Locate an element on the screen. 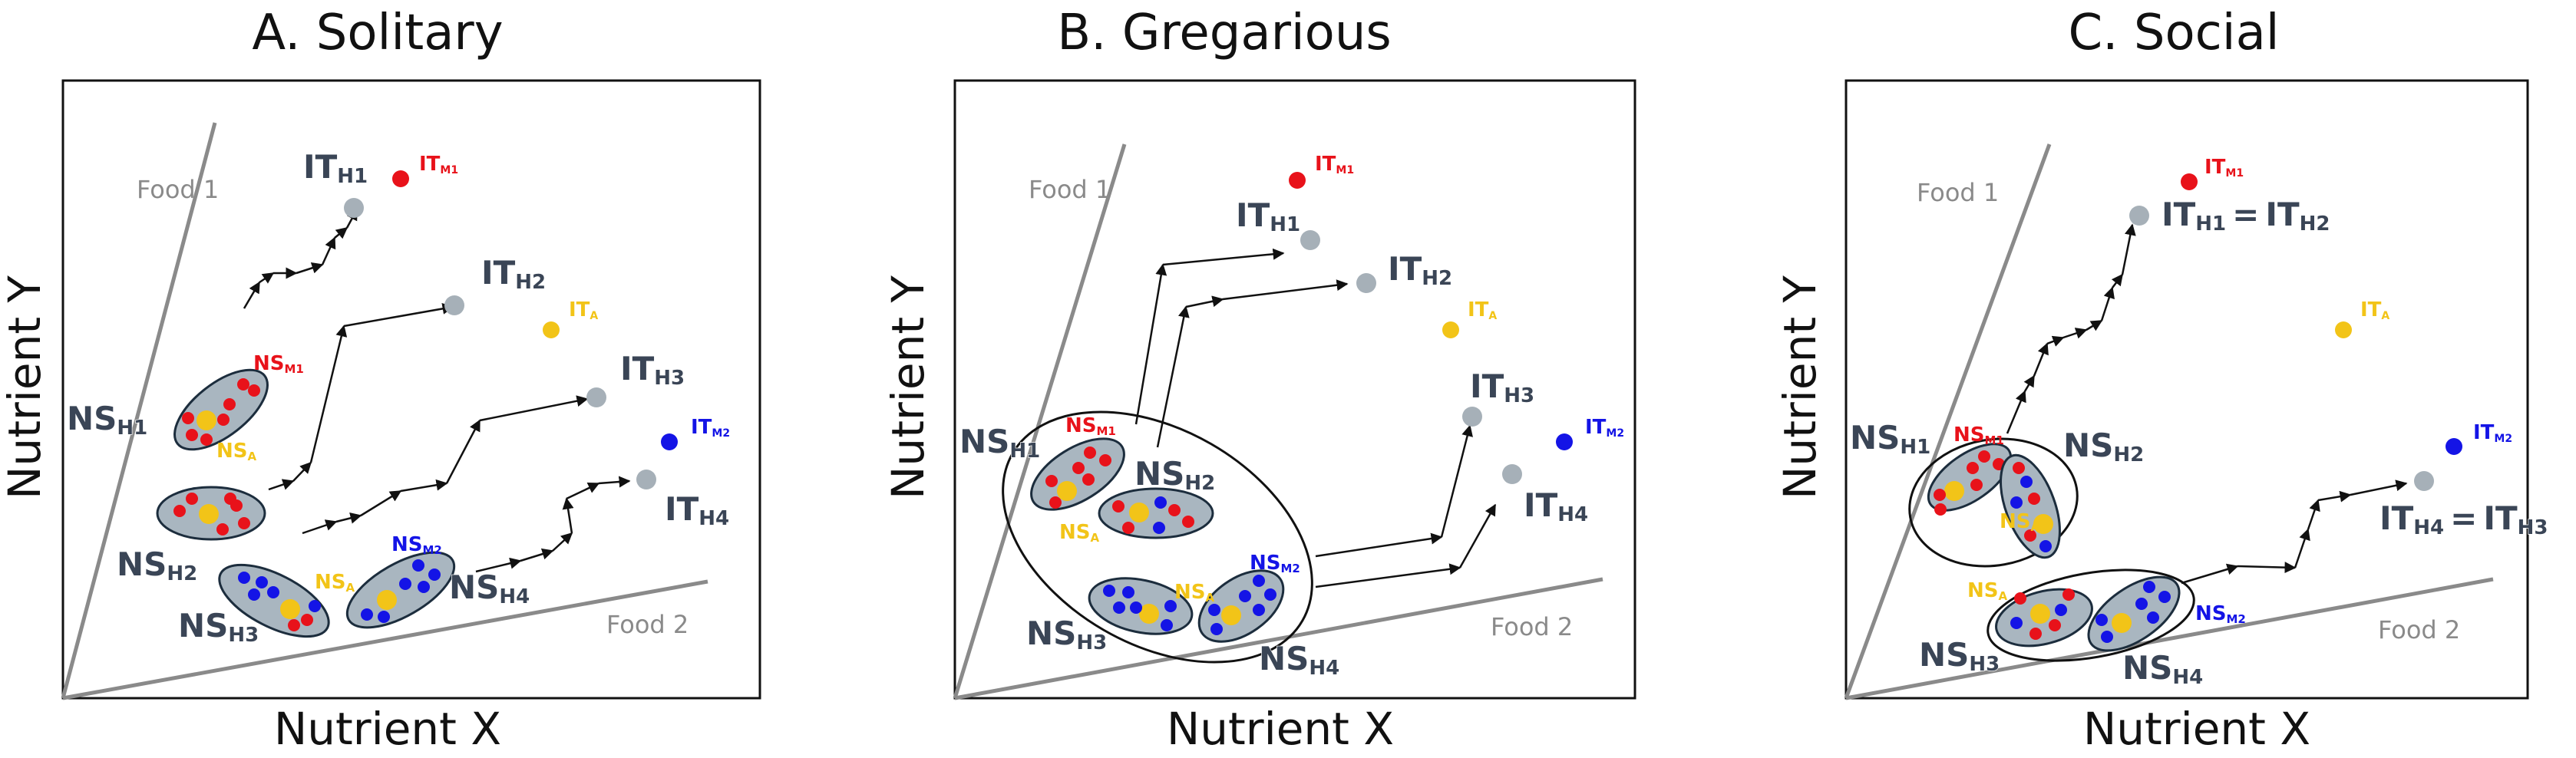 This screenshot has width=2576, height=758. svg-text: NSH1 is located at coordinates (1890, 439).